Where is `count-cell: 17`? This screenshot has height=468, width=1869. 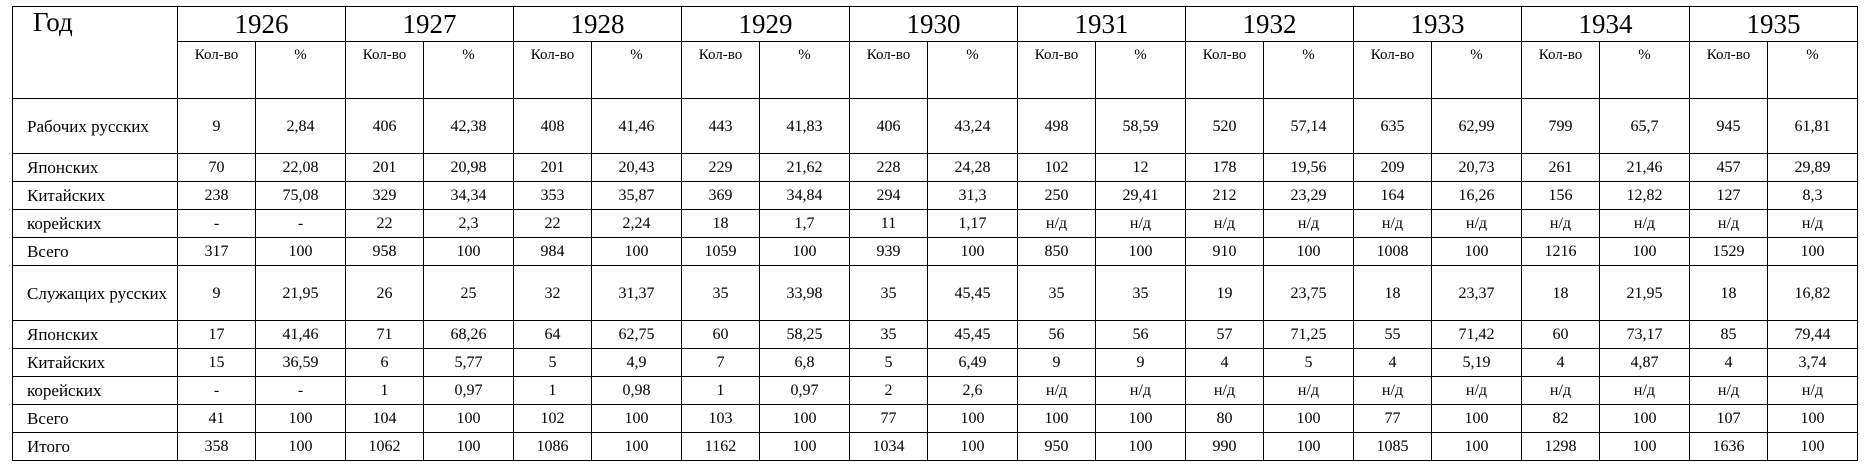 count-cell: 17 is located at coordinates (216, 334).